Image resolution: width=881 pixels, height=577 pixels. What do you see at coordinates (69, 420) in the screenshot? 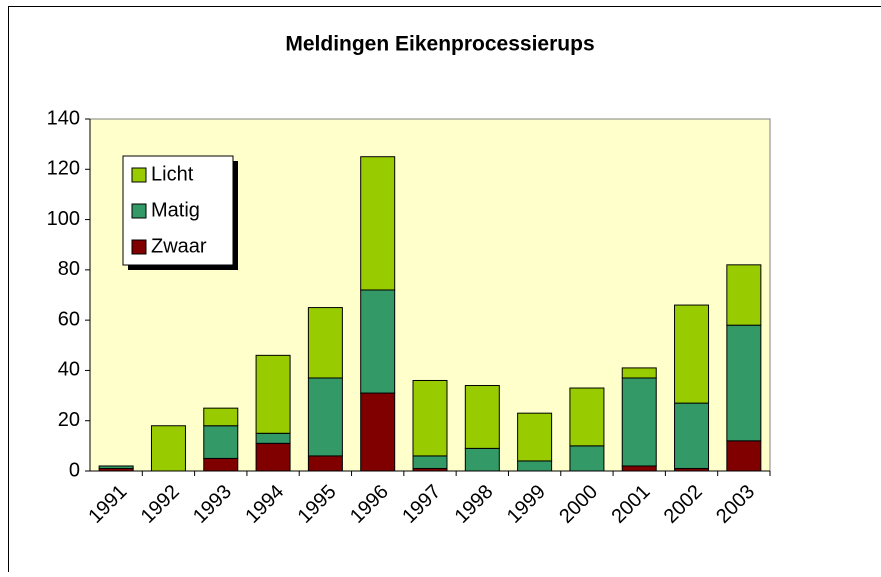
I see `y-tick-label: 20` at bounding box center [69, 420].